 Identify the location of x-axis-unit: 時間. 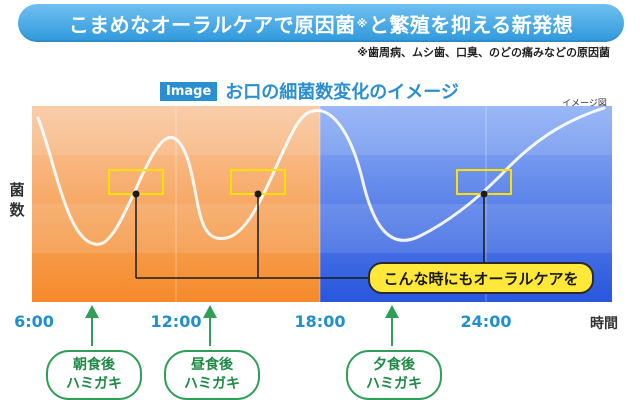
(604, 324).